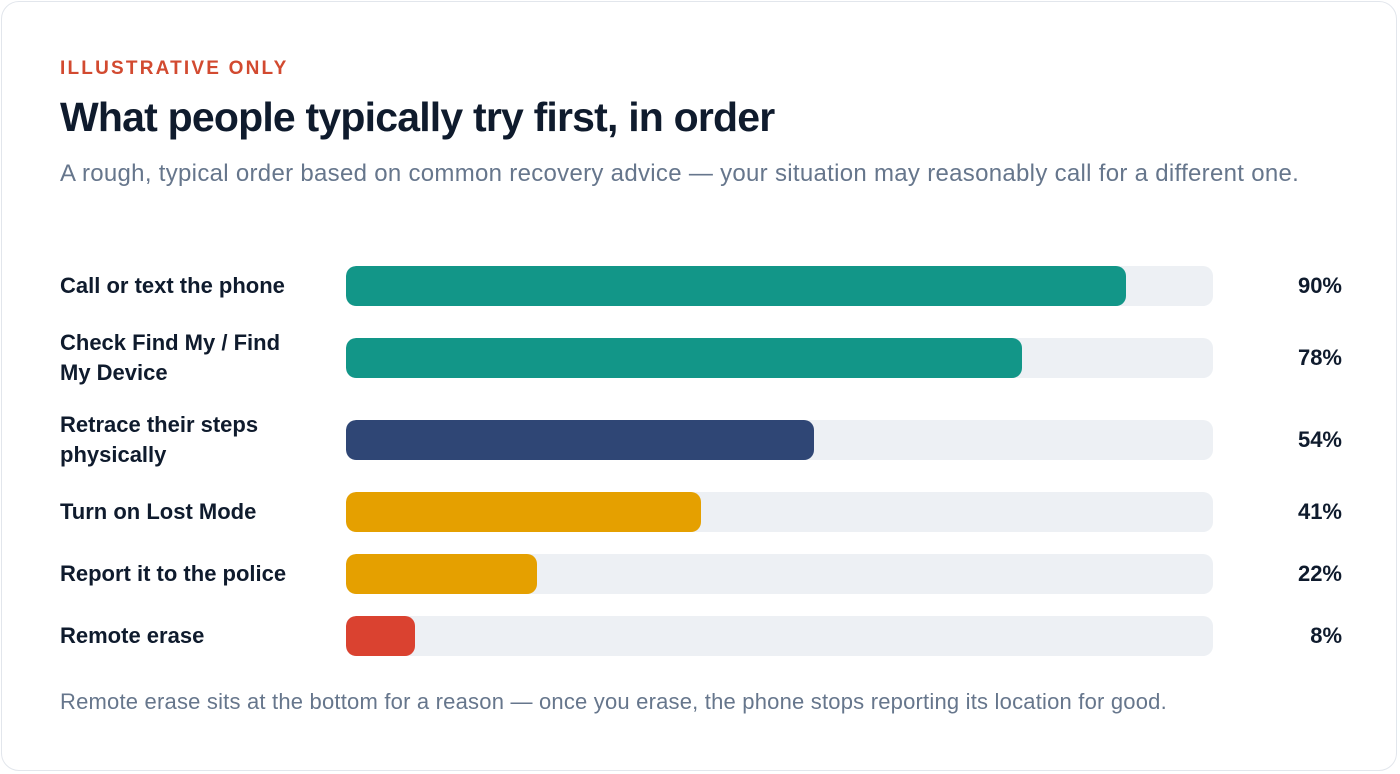 This screenshot has width=1400, height=774. Describe the element at coordinates (1319, 439) in the screenshot. I see `value-label: 54%` at that location.